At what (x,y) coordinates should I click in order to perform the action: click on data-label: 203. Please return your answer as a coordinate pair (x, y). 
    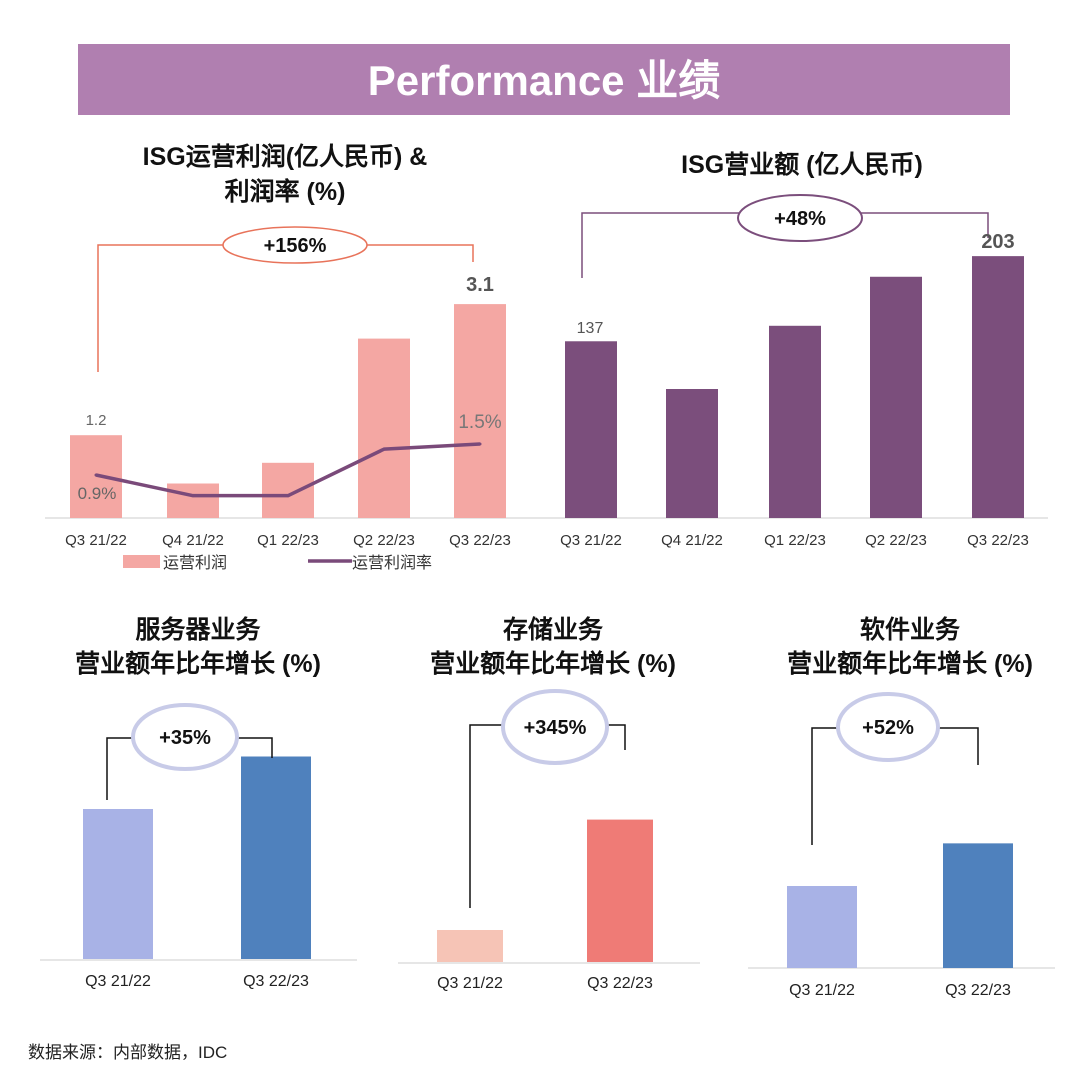
    Looking at the image, I should click on (997, 242).